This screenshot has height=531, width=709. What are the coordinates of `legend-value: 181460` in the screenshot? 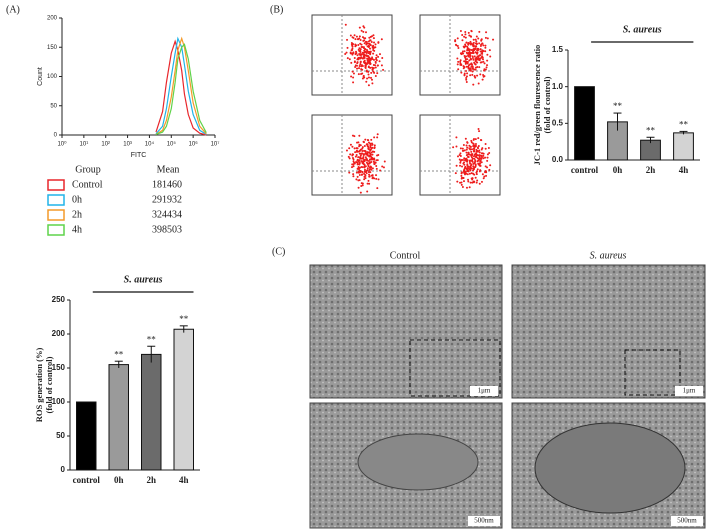 It's located at (167, 184).